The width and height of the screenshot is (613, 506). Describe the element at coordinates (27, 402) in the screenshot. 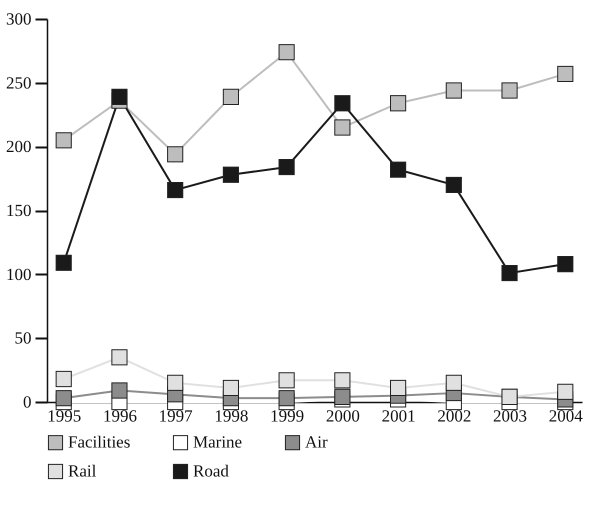

I see `y-tick-label: 0` at that location.